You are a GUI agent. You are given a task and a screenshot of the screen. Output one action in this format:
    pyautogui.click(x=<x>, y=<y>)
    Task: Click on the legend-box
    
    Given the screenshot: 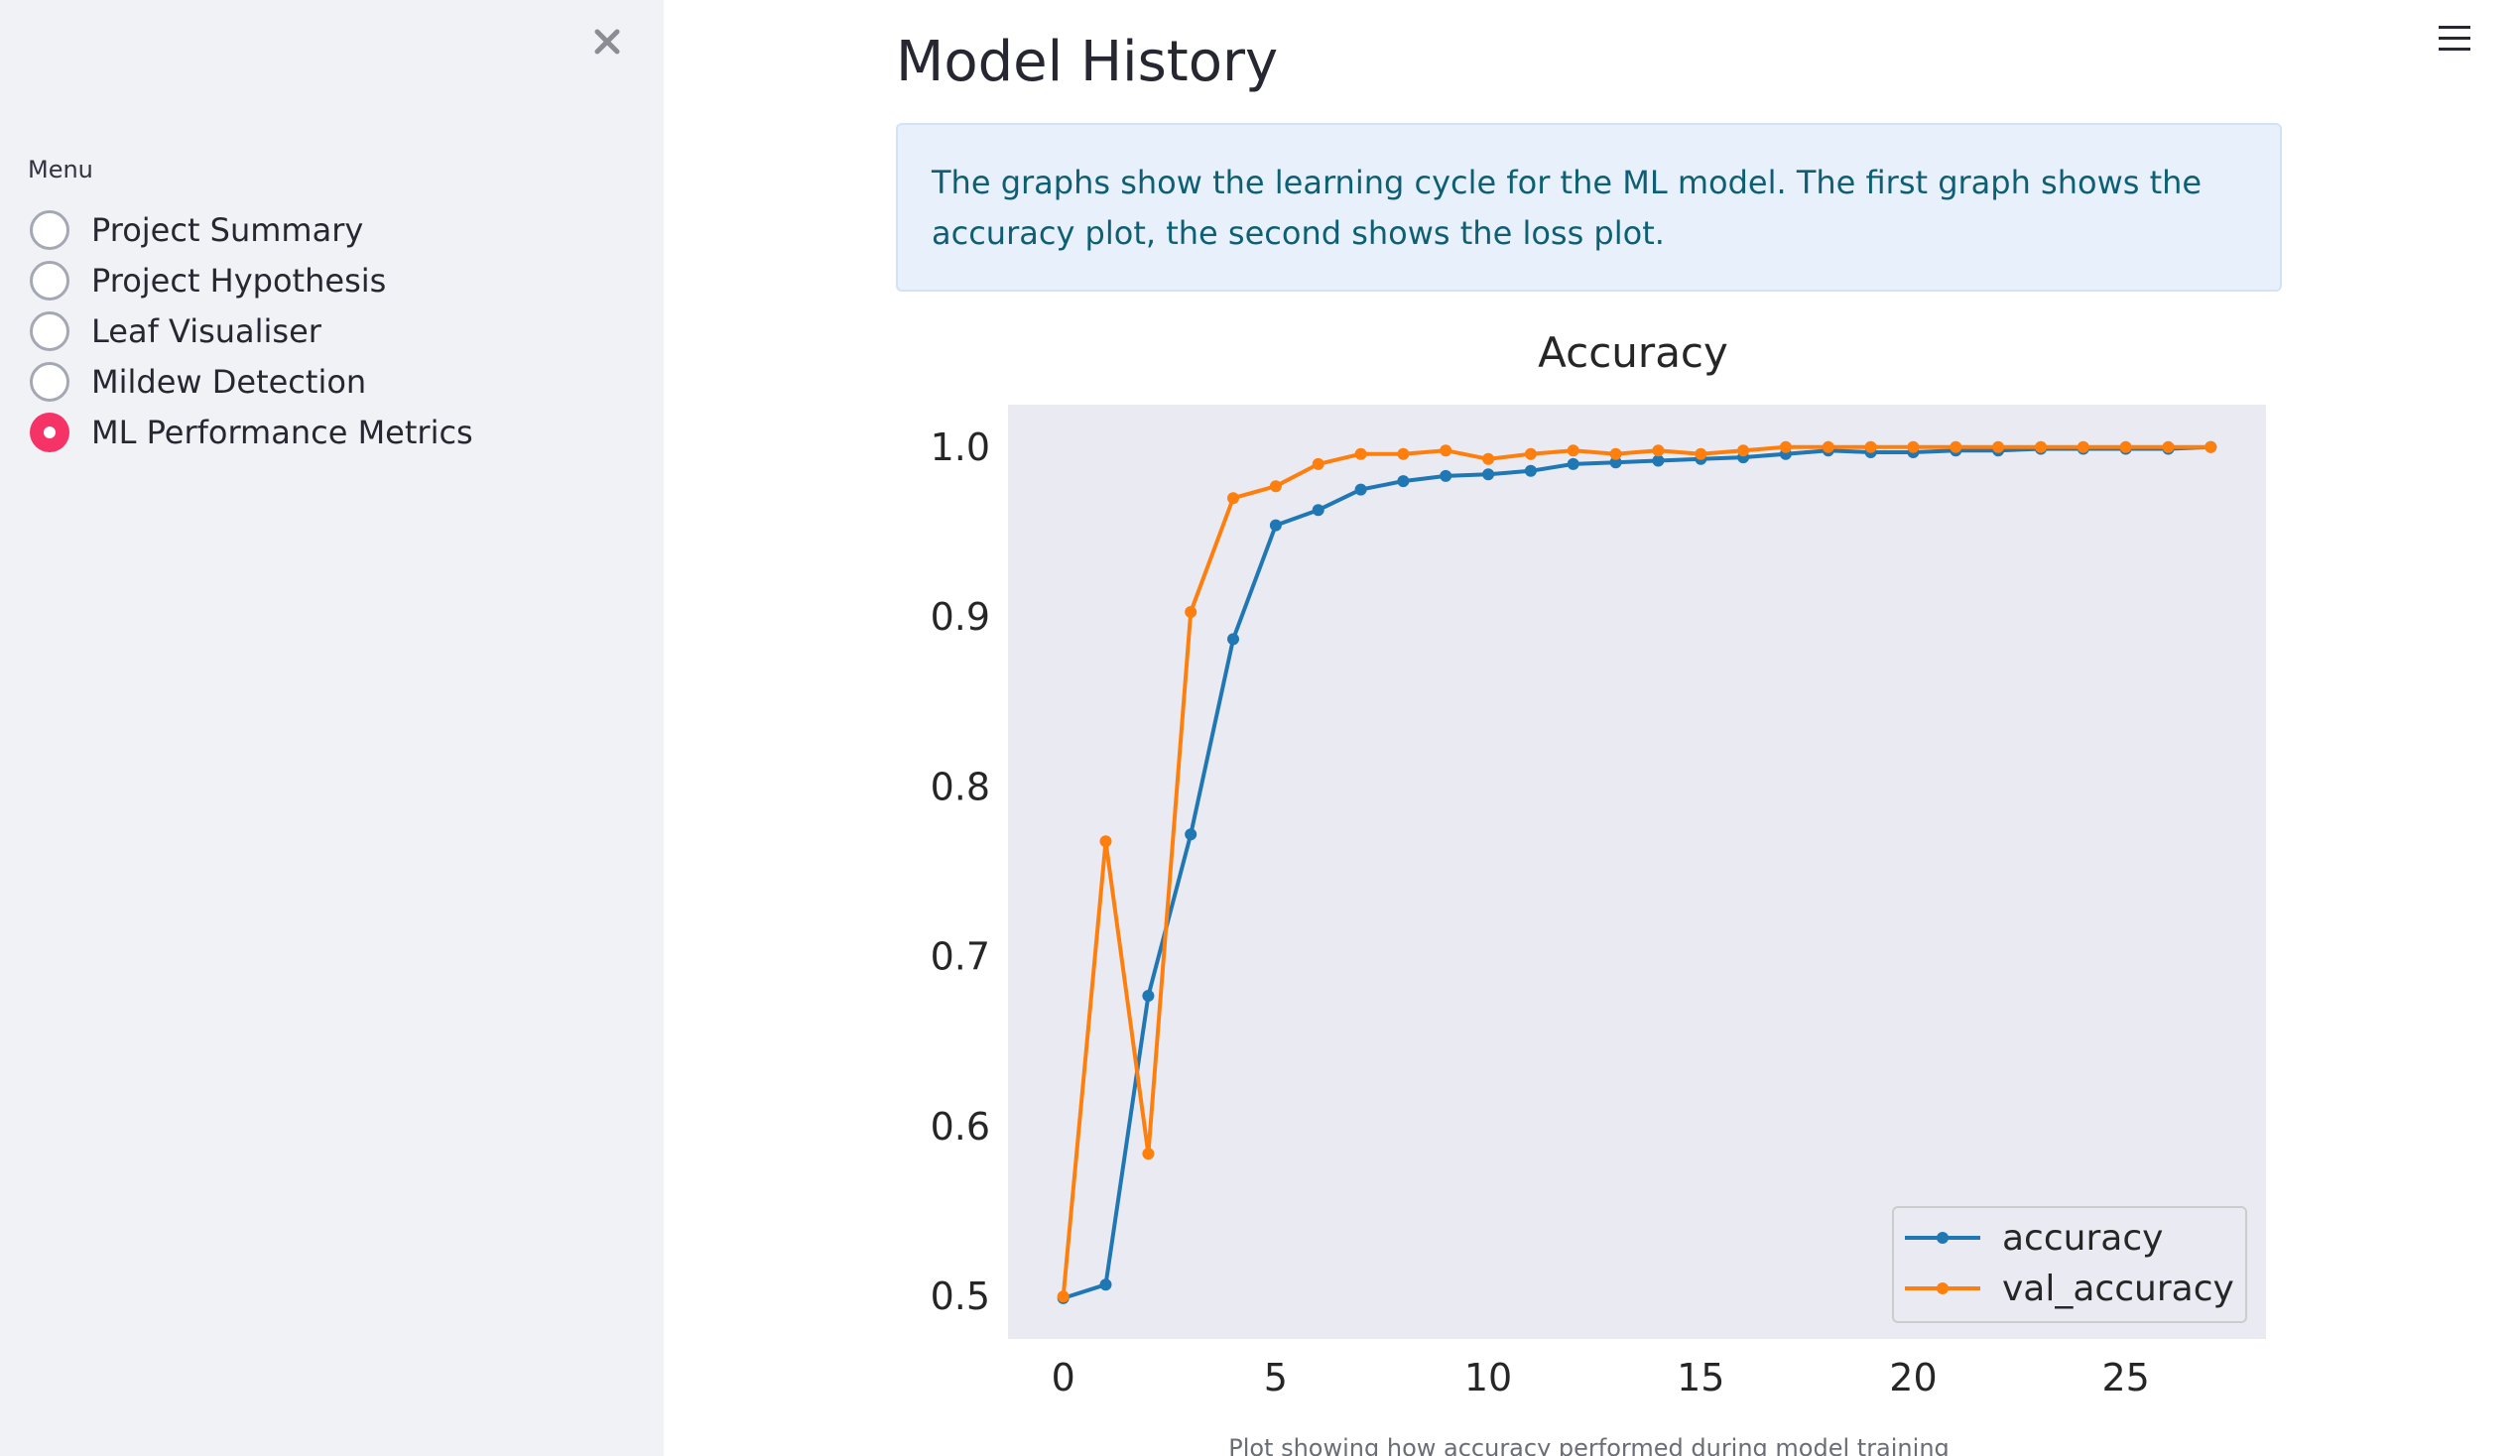 What is the action you would take?
    pyautogui.click(x=2069, y=1264)
    